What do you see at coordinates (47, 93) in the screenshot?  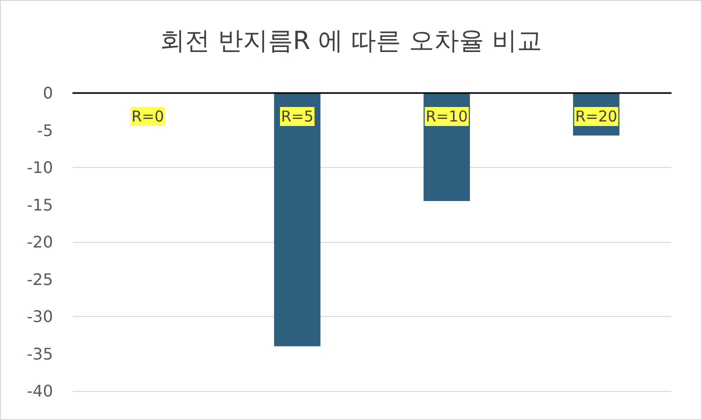 I see `y-tick-label: 0` at bounding box center [47, 93].